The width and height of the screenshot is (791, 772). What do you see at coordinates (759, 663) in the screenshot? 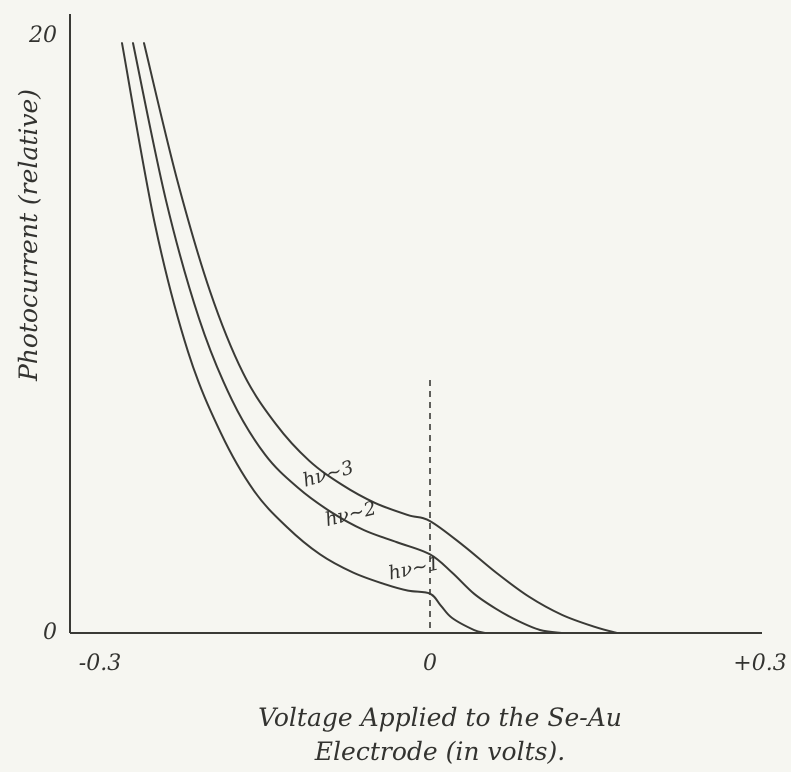
I see `x-tick-label-3: +0.3` at bounding box center [759, 663].